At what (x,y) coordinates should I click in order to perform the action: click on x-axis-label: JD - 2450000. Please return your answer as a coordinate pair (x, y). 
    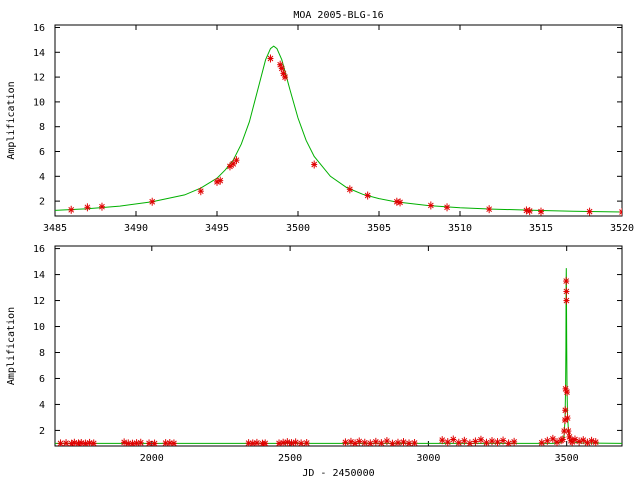
    Looking at the image, I should click on (338, 473).